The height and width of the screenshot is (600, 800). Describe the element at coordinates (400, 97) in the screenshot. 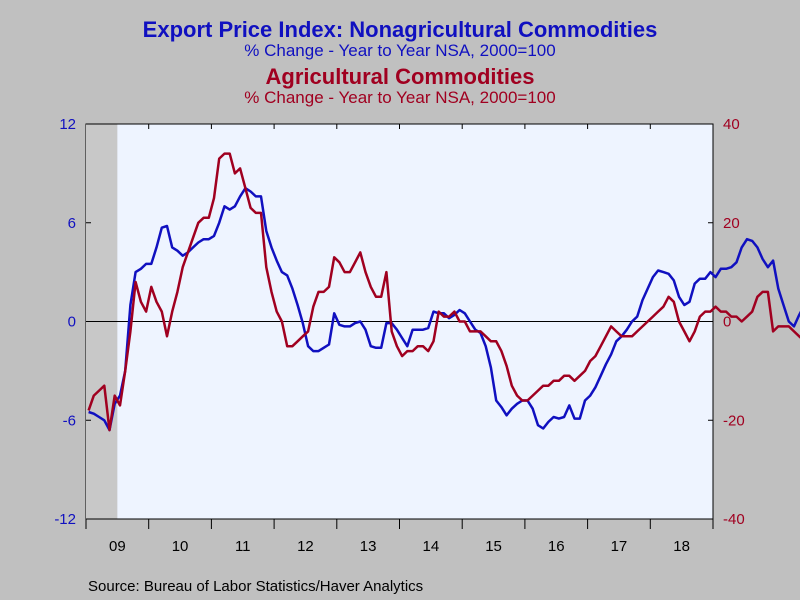

I see `chart-subtitle-ag: % Change - Year to Year NSA, 2000=100` at that location.